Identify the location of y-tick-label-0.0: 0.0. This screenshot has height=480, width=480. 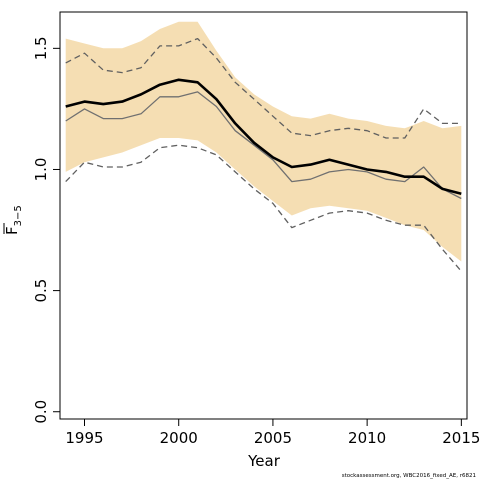
(41, 412).